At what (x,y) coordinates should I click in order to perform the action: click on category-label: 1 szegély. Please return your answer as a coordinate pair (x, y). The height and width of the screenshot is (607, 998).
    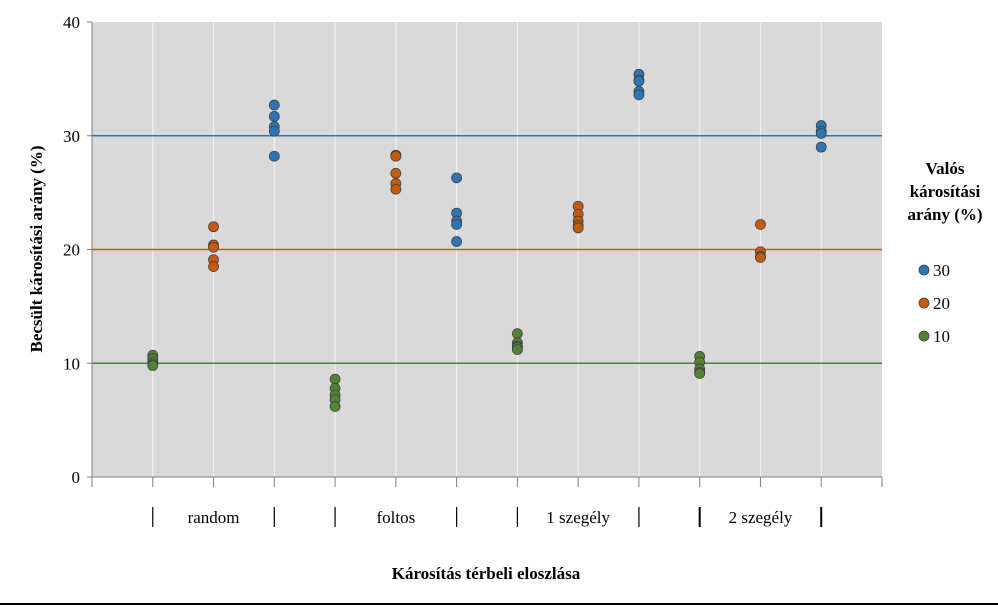
    Looking at the image, I should click on (578, 517).